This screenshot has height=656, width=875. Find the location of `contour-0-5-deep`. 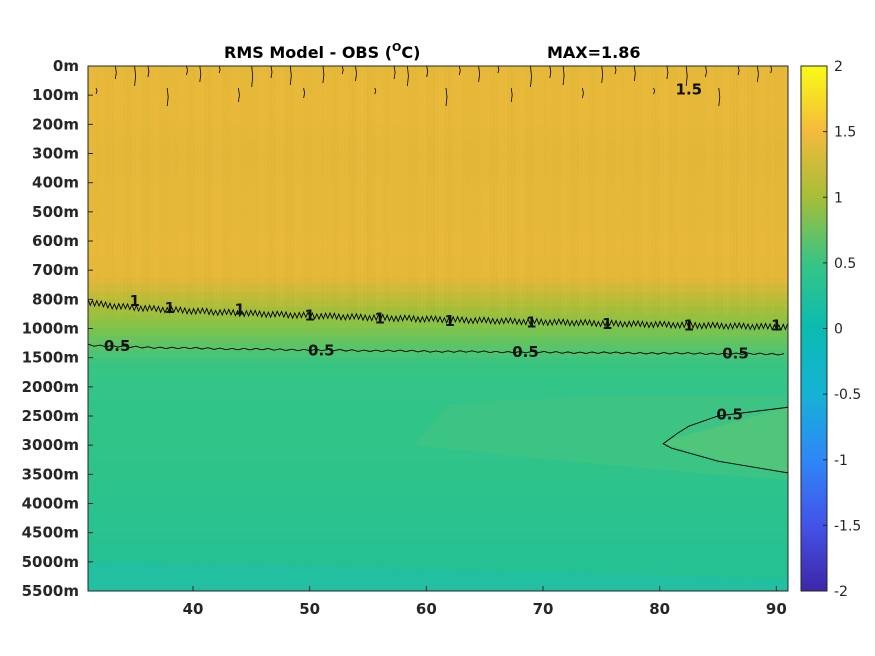

contour-0-5-deep is located at coordinates (725, 440).